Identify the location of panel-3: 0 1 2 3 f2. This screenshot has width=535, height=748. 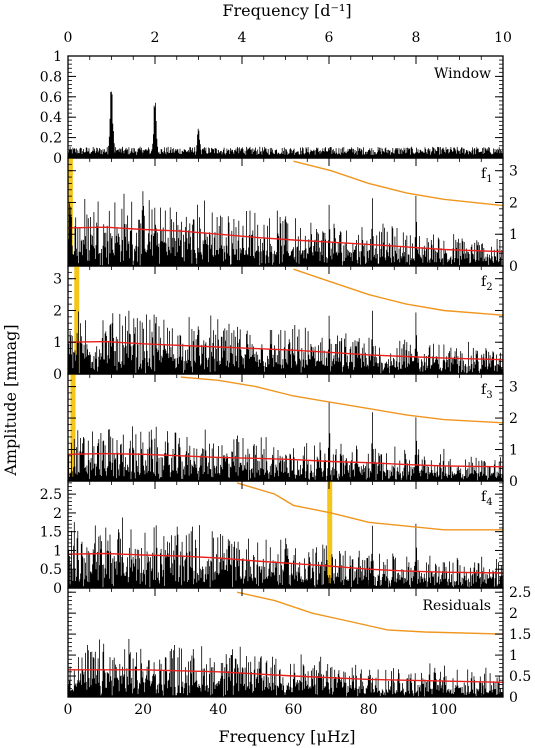
(278, 324).